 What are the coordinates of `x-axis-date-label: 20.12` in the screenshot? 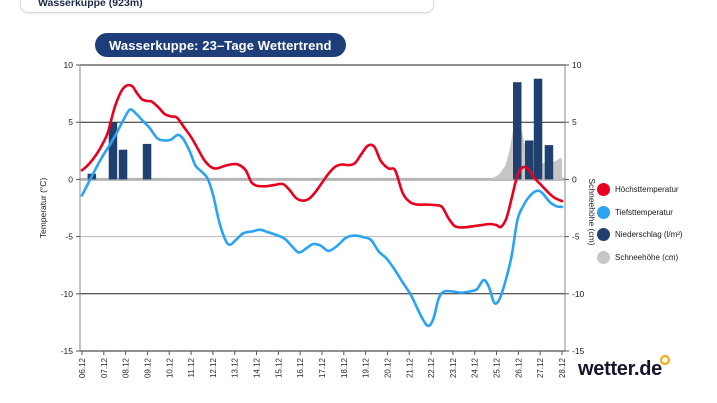 It's located at (387, 367).